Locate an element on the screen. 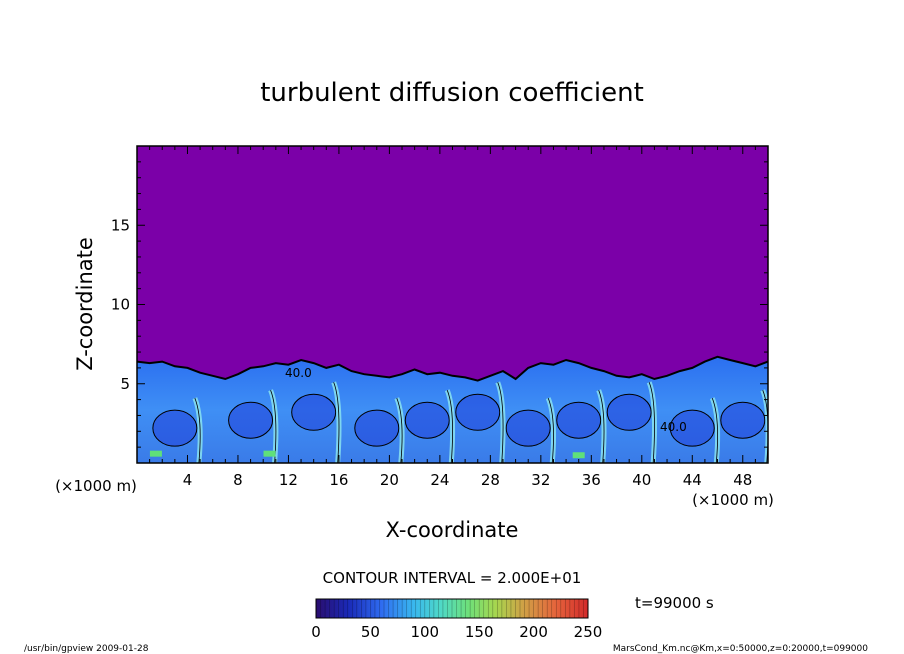  colorbar is located at coordinates (452, 608).